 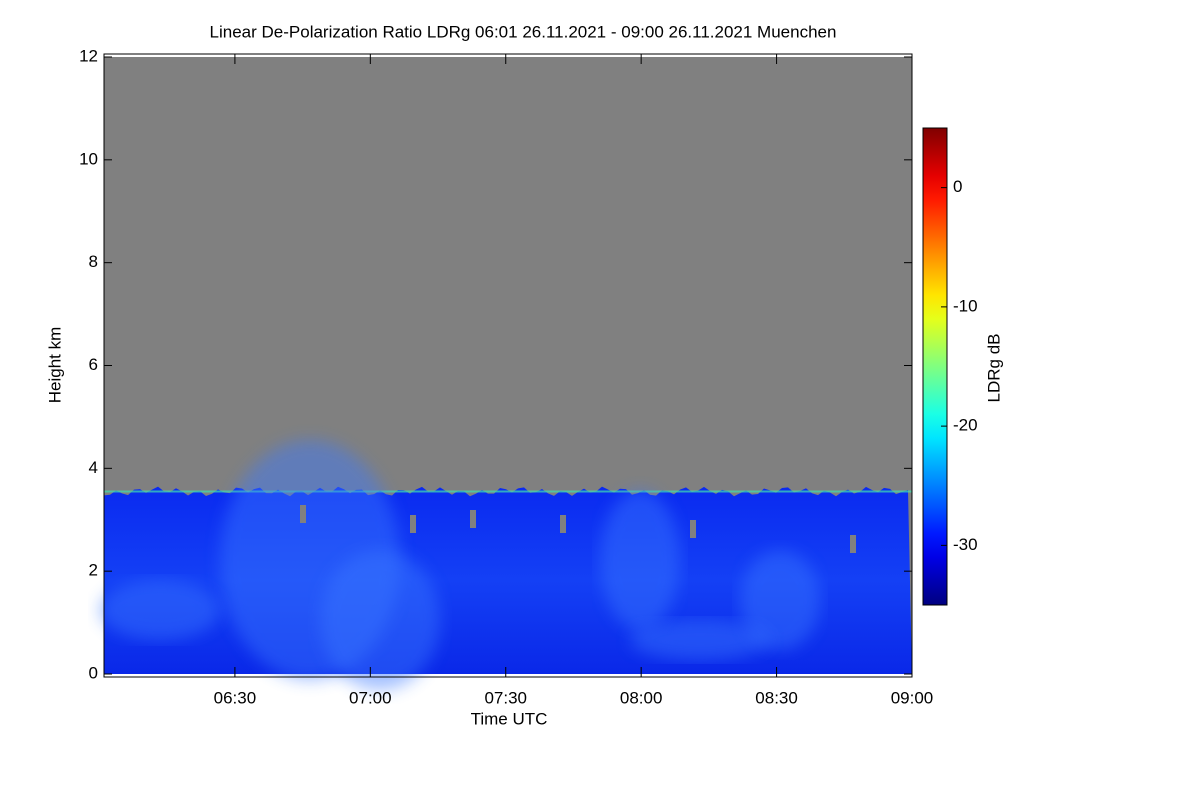 What do you see at coordinates (370, 697) in the screenshot?
I see `x-tick-label: 07:00` at bounding box center [370, 697].